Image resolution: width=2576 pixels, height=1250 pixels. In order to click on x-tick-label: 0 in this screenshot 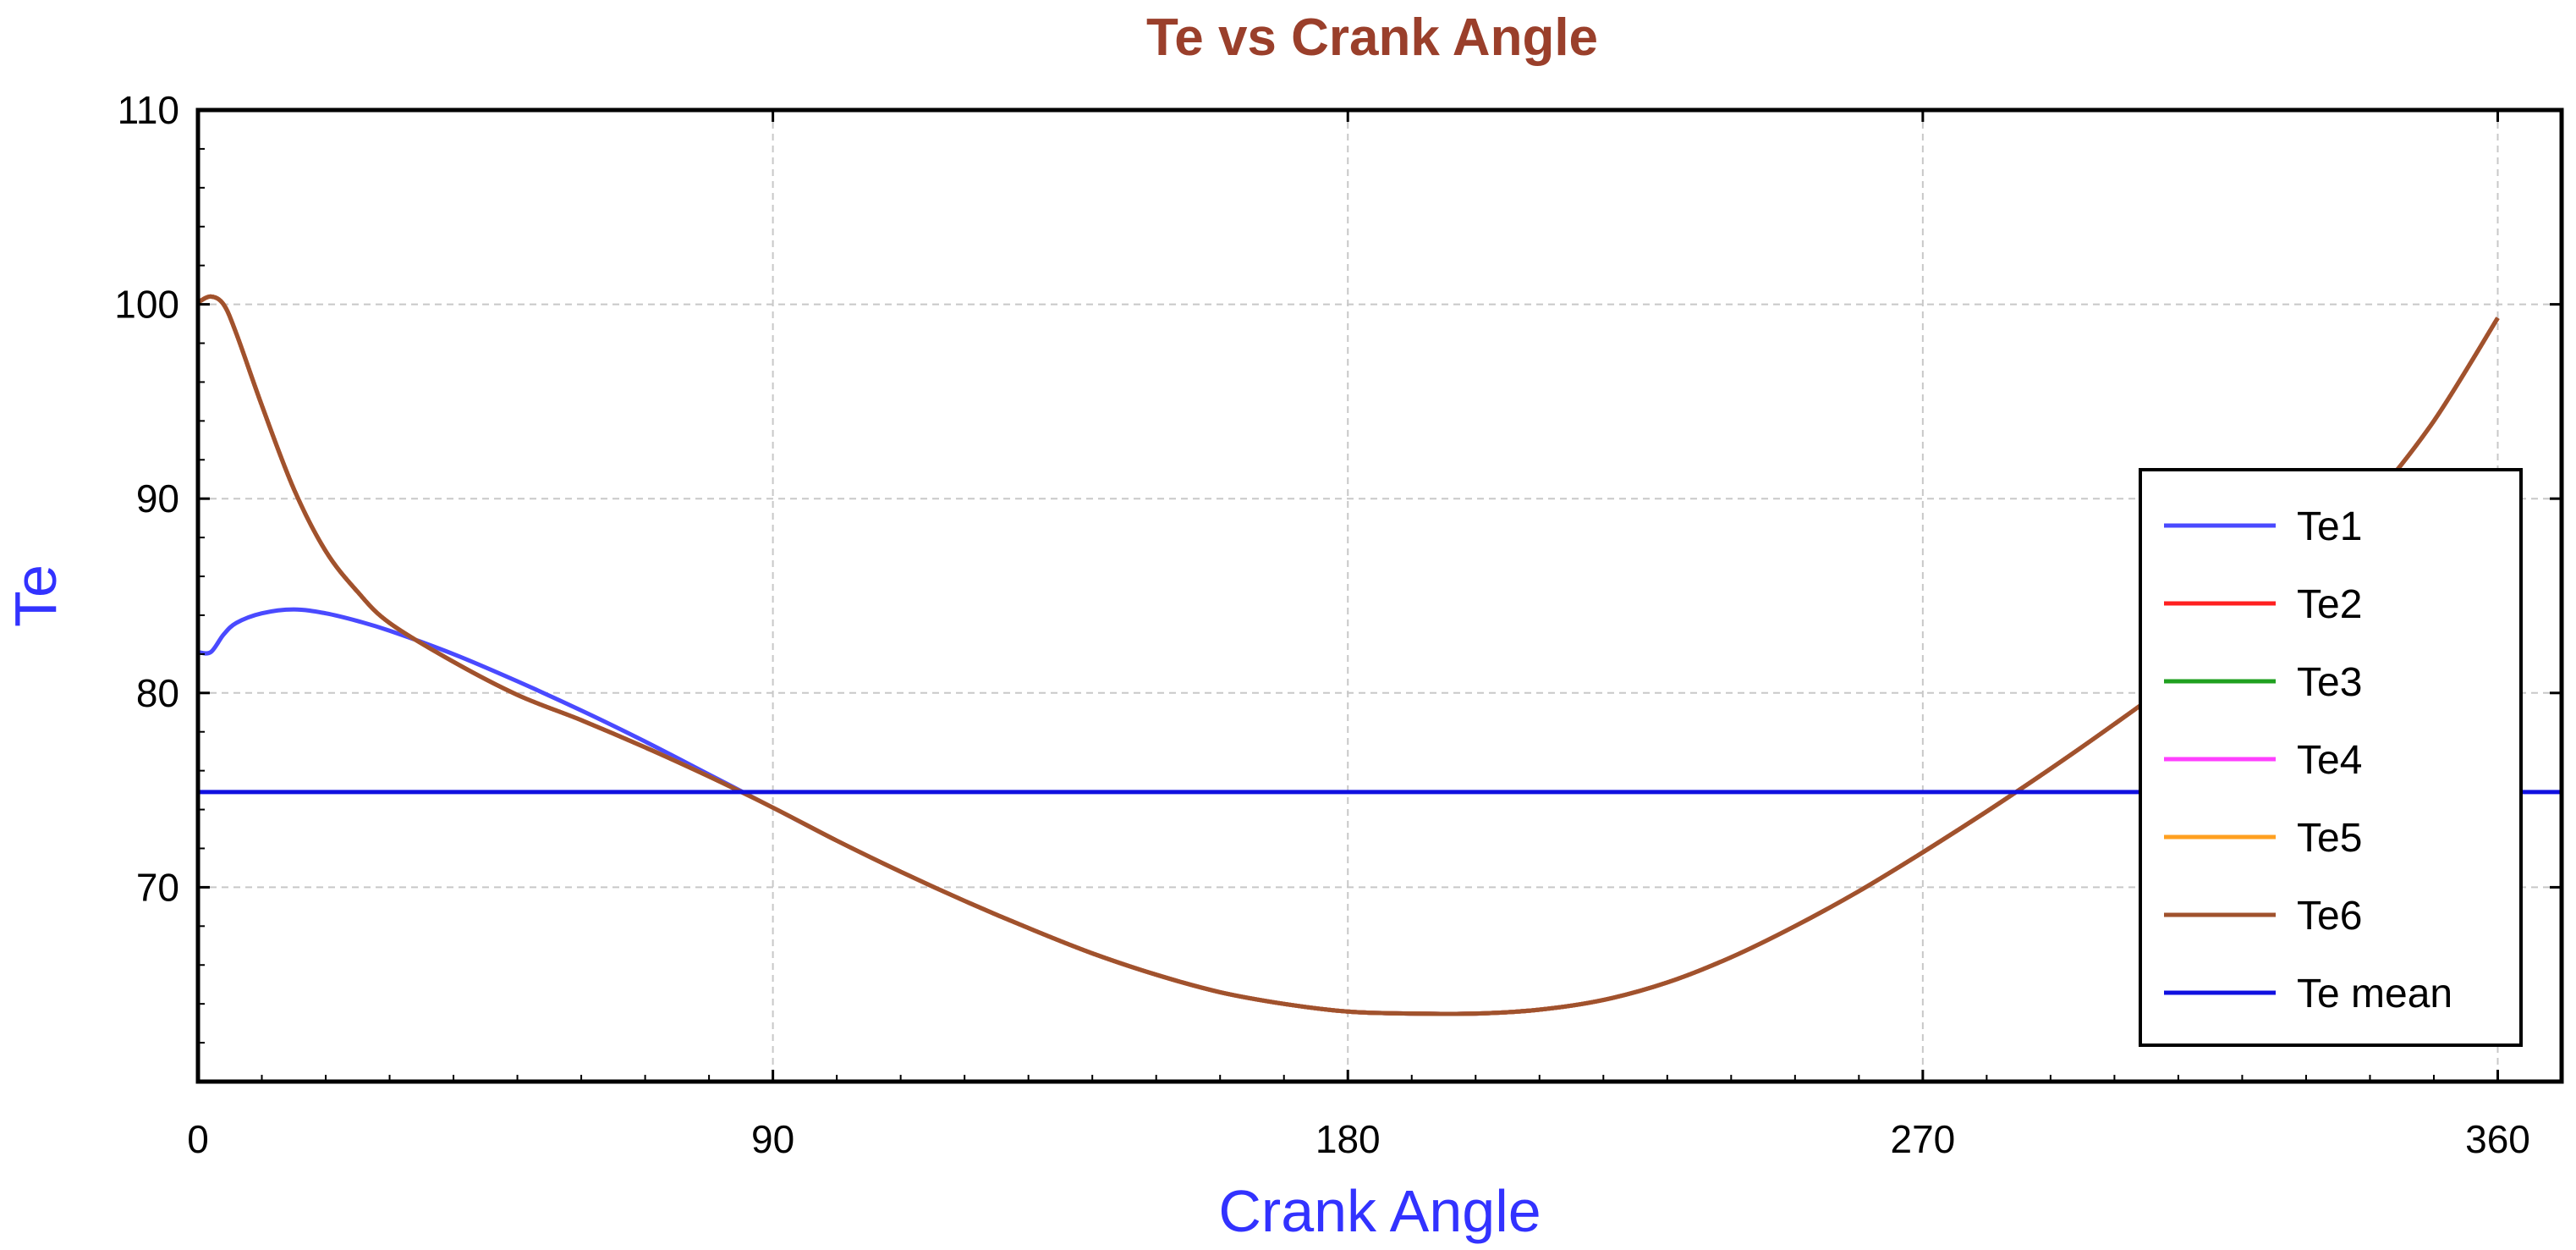, I will do `click(198, 1139)`.